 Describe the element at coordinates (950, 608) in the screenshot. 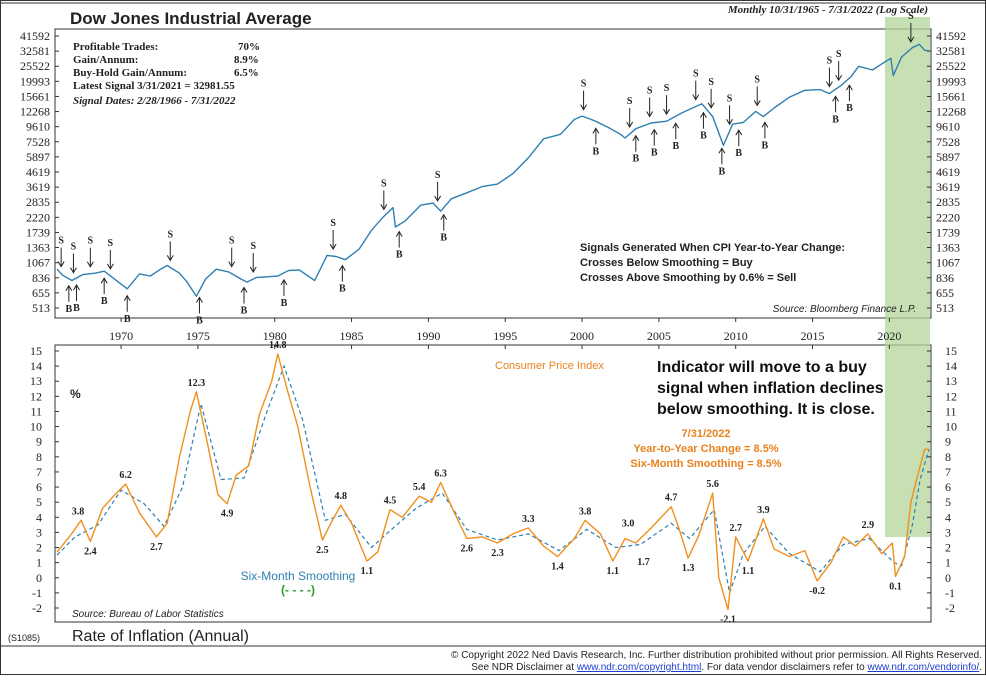

I see `bottom-y-tick-right: -2` at that location.